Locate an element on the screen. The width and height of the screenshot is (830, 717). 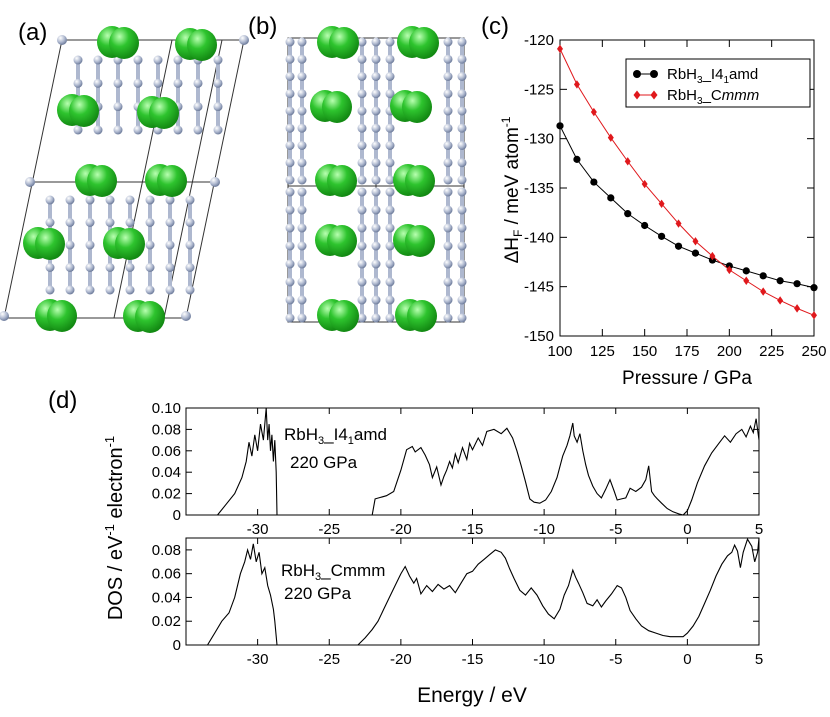
panel-label-b: (b) is located at coordinates (262, 26).